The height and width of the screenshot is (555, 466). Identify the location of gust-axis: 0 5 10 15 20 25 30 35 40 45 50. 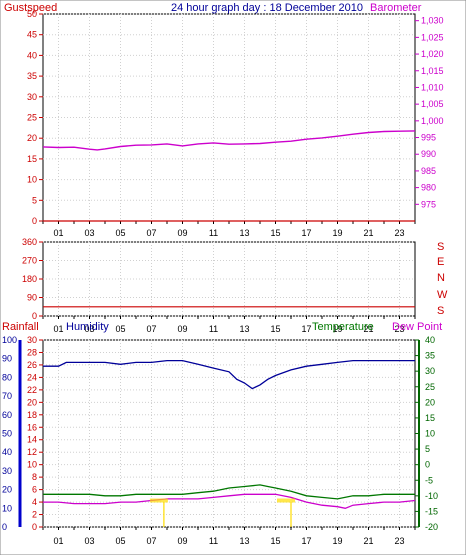
(35, 117).